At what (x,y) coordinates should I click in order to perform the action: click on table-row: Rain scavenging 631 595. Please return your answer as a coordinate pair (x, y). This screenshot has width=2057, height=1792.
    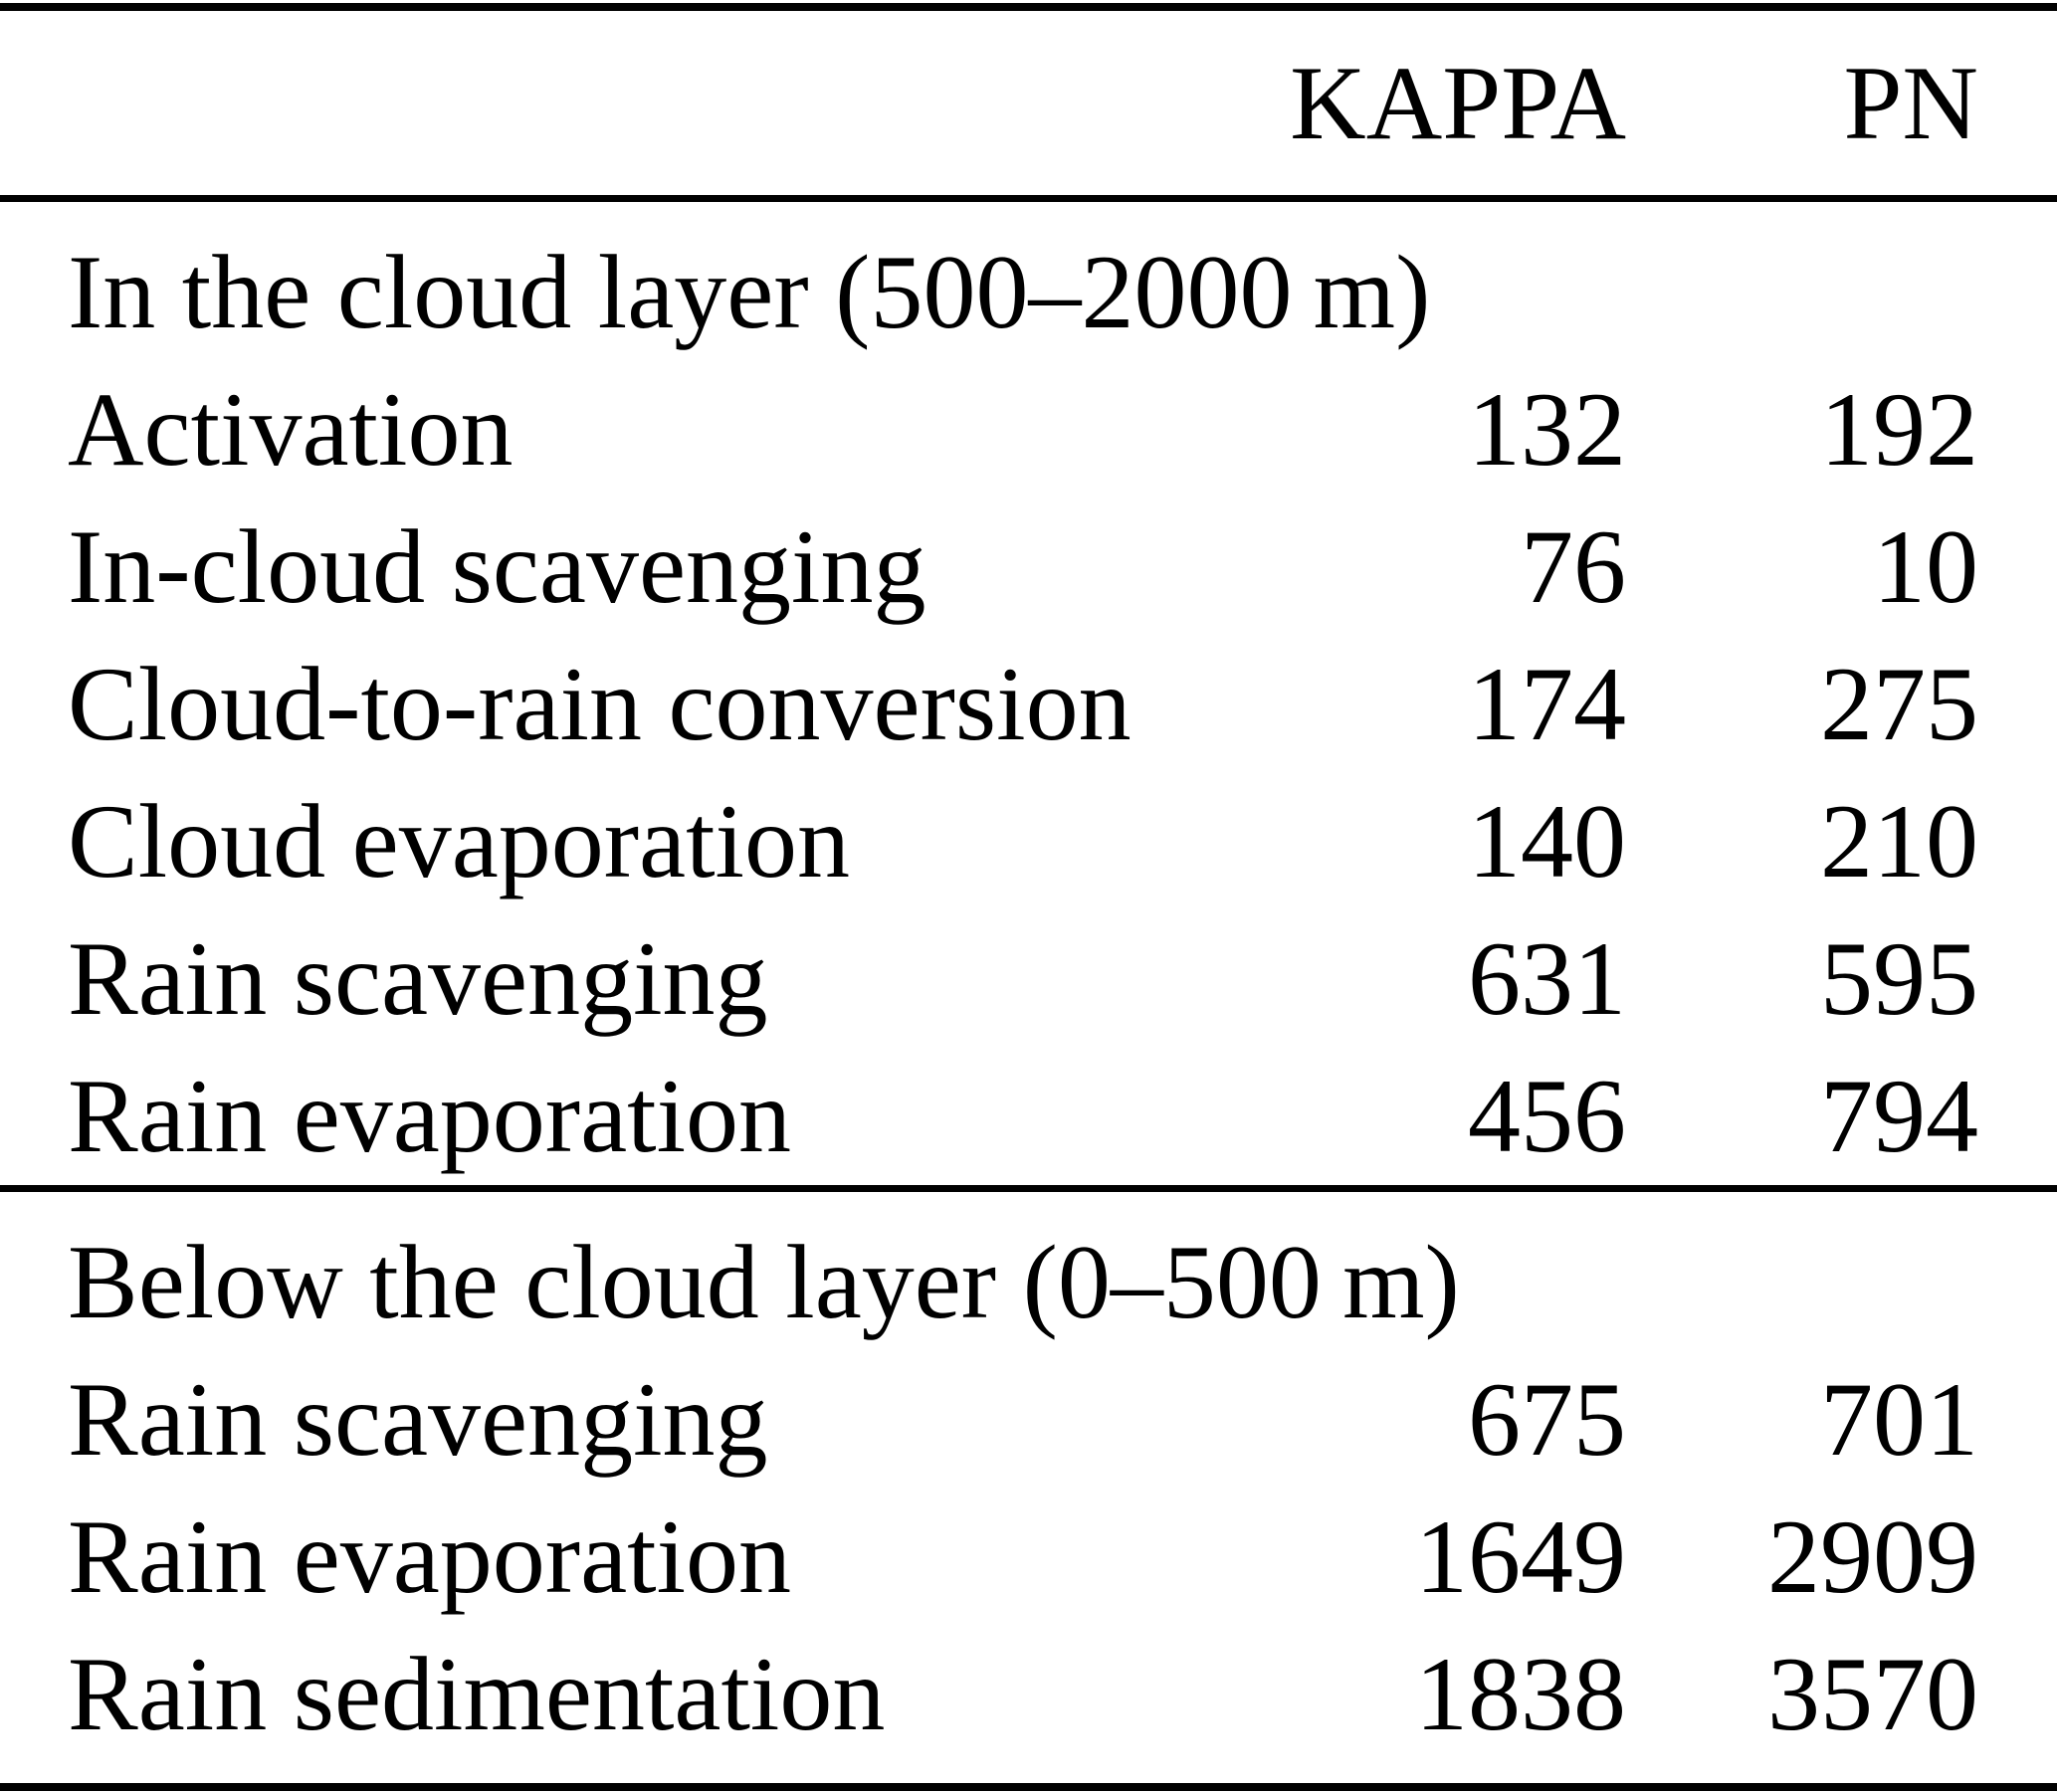
    Looking at the image, I should click on (1028, 979).